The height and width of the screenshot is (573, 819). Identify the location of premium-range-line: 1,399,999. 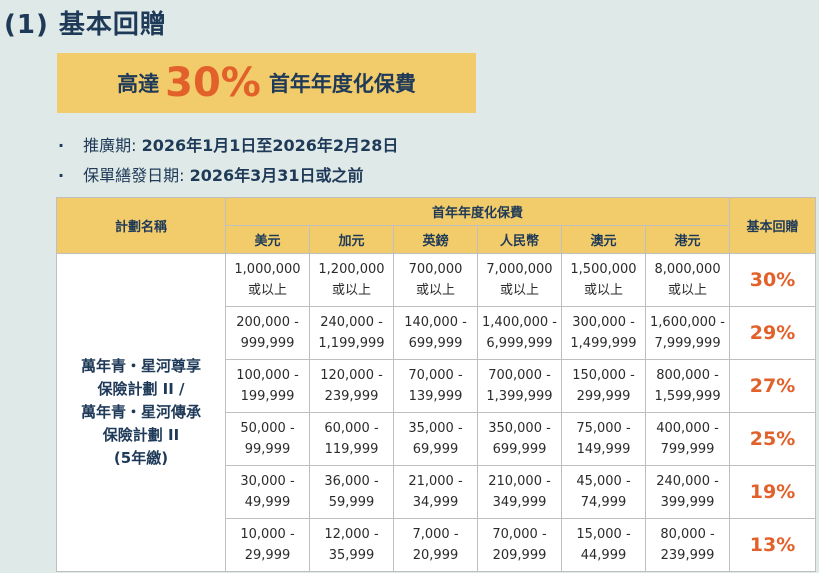
(519, 396).